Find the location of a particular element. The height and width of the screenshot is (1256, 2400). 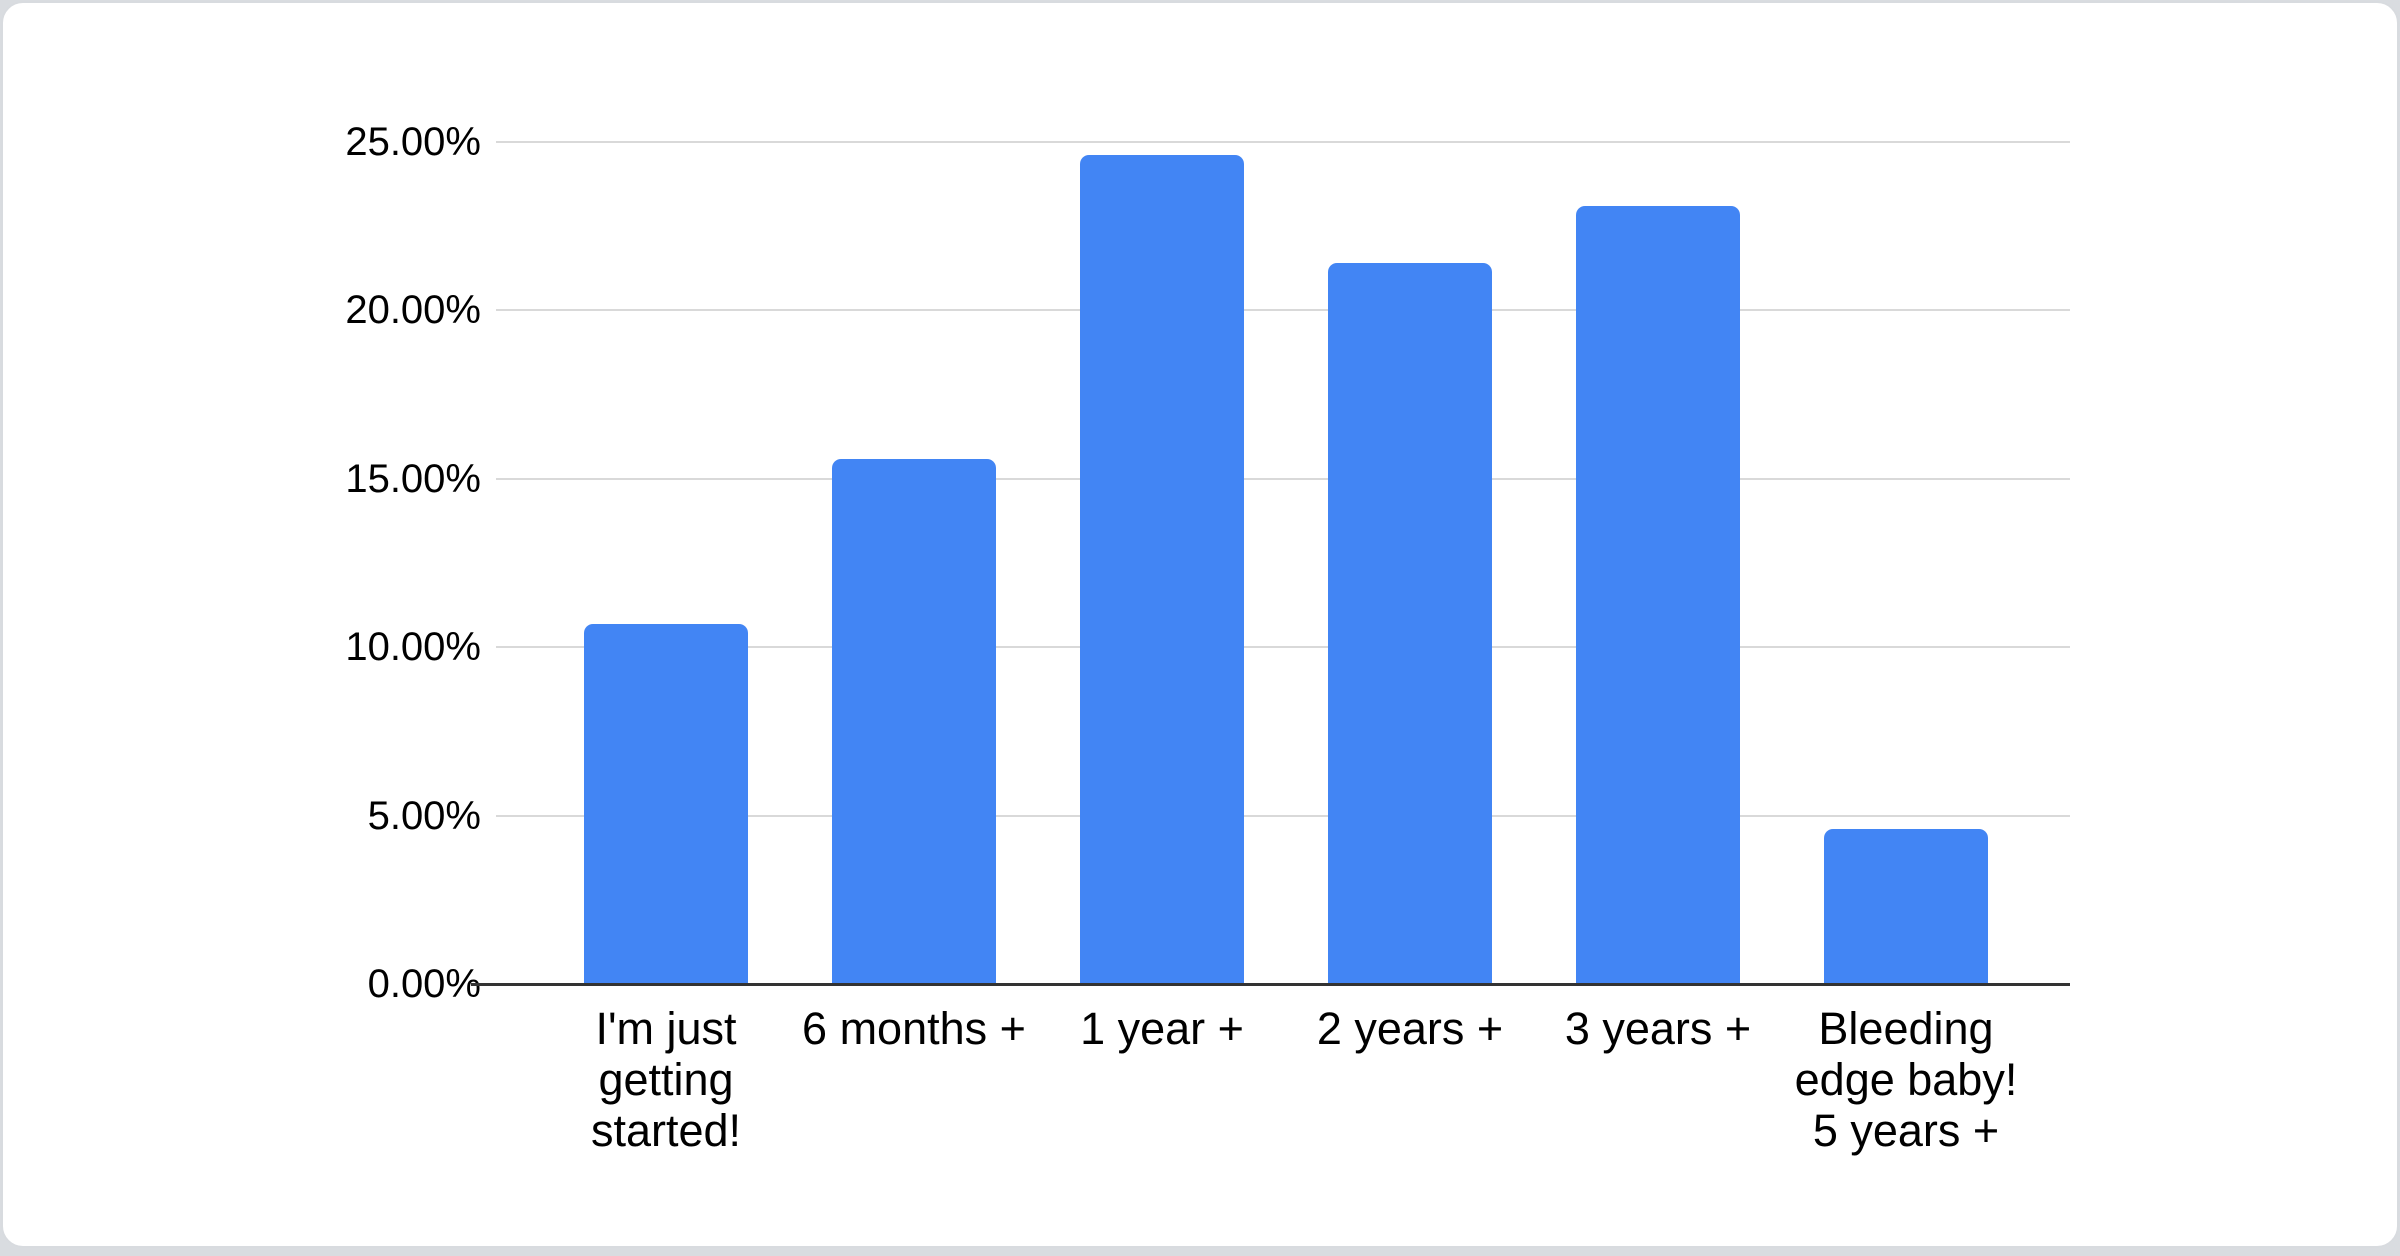

y-tick-label: 25.00% is located at coordinates (413, 142).